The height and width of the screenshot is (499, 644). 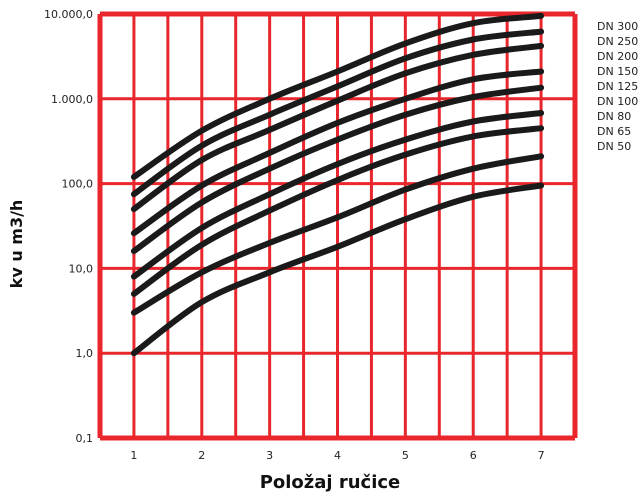 What do you see at coordinates (617, 71) in the screenshot?
I see `legend-entry: DN 150` at bounding box center [617, 71].